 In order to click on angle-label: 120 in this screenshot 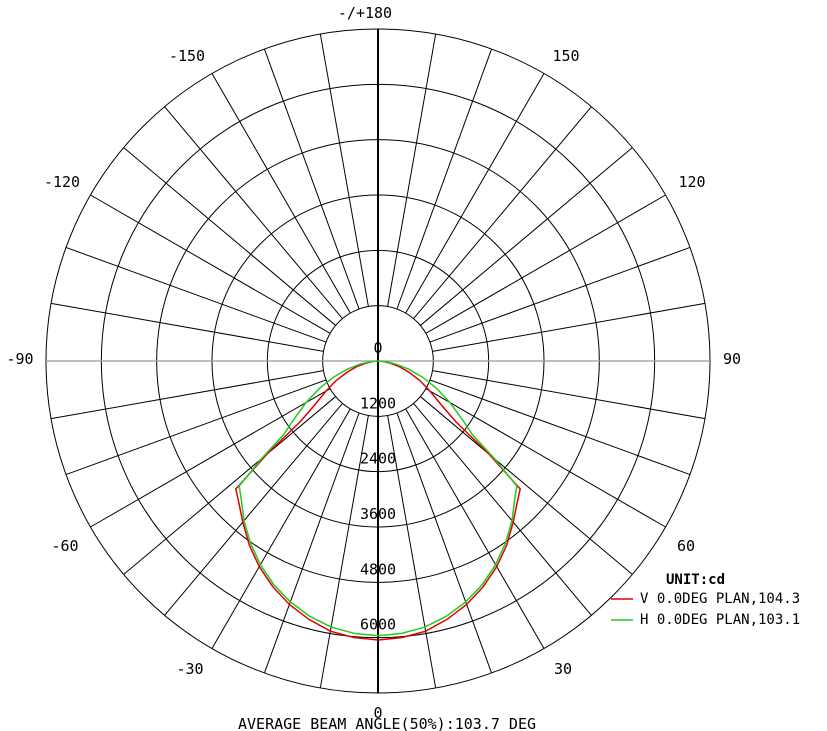, I will do `click(691, 182)`.